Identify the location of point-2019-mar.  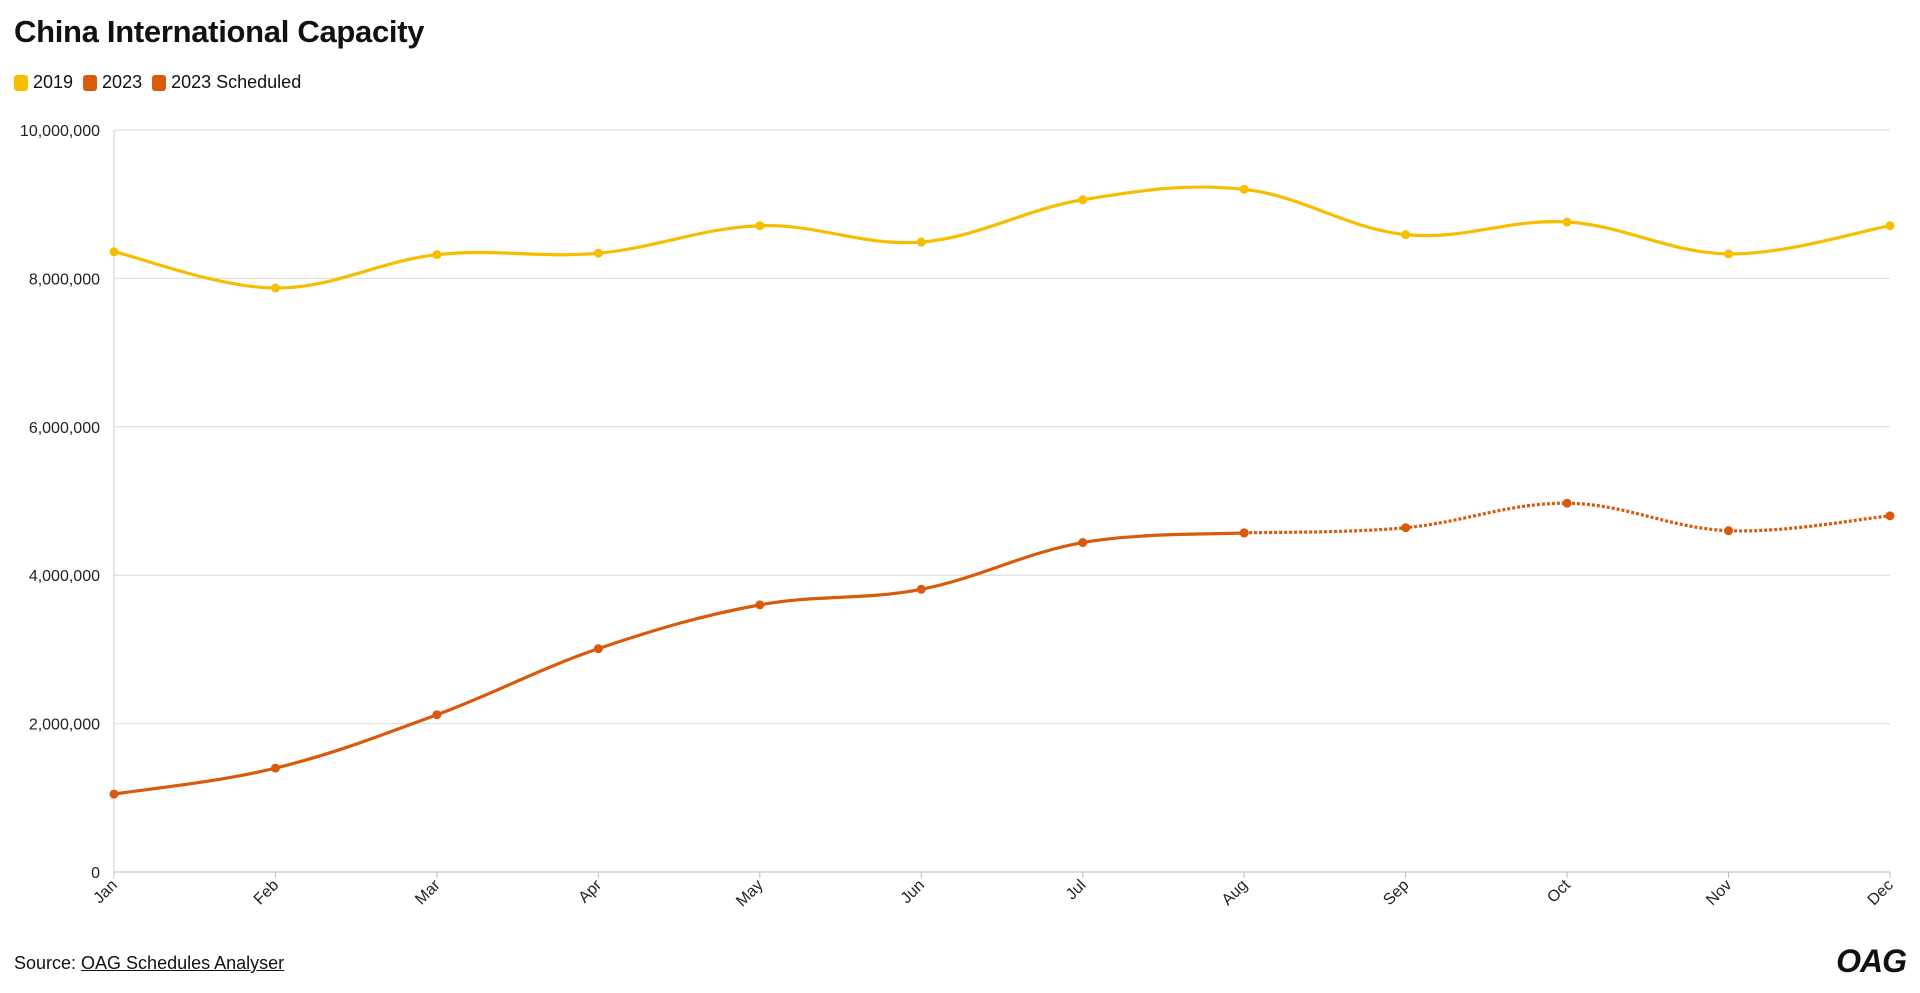
(437, 255).